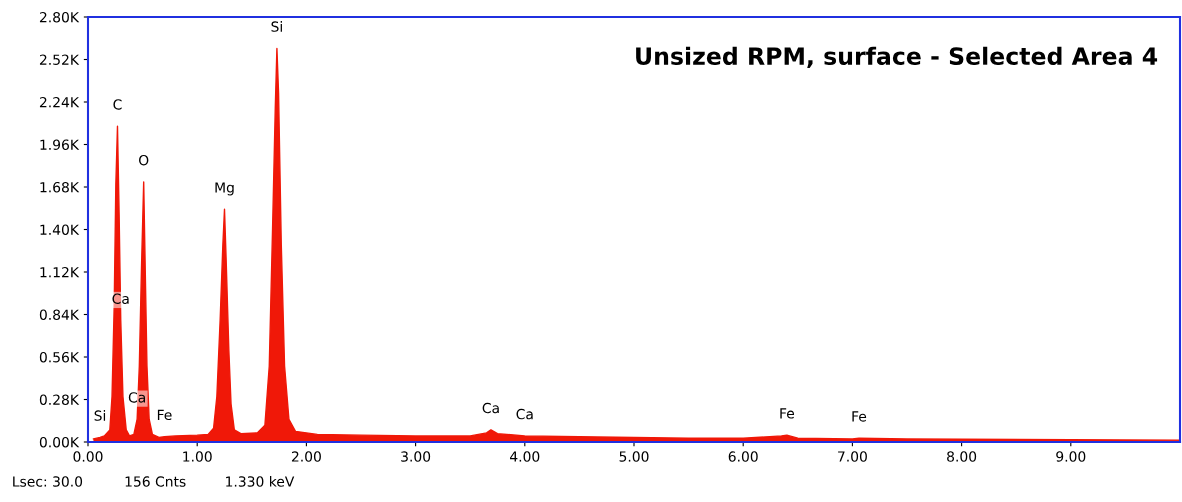  I want to click on y-tick-label: 2.24K, so click(59, 102).